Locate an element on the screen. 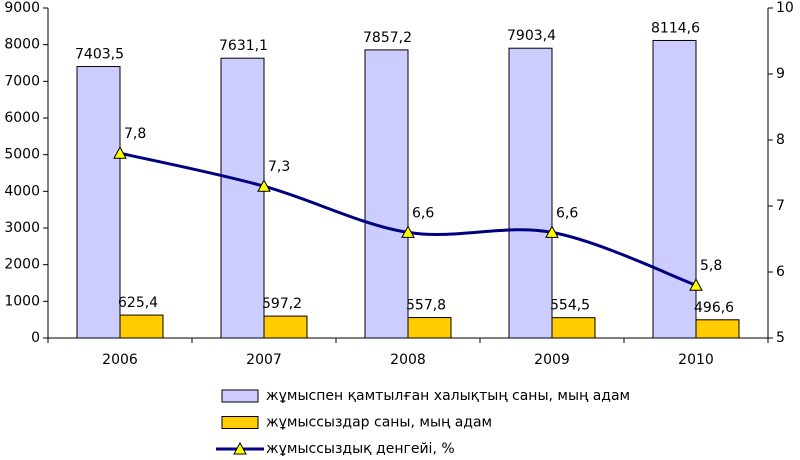 The width and height of the screenshot is (800, 460). y-tick-label: 3000 is located at coordinates (22, 228).